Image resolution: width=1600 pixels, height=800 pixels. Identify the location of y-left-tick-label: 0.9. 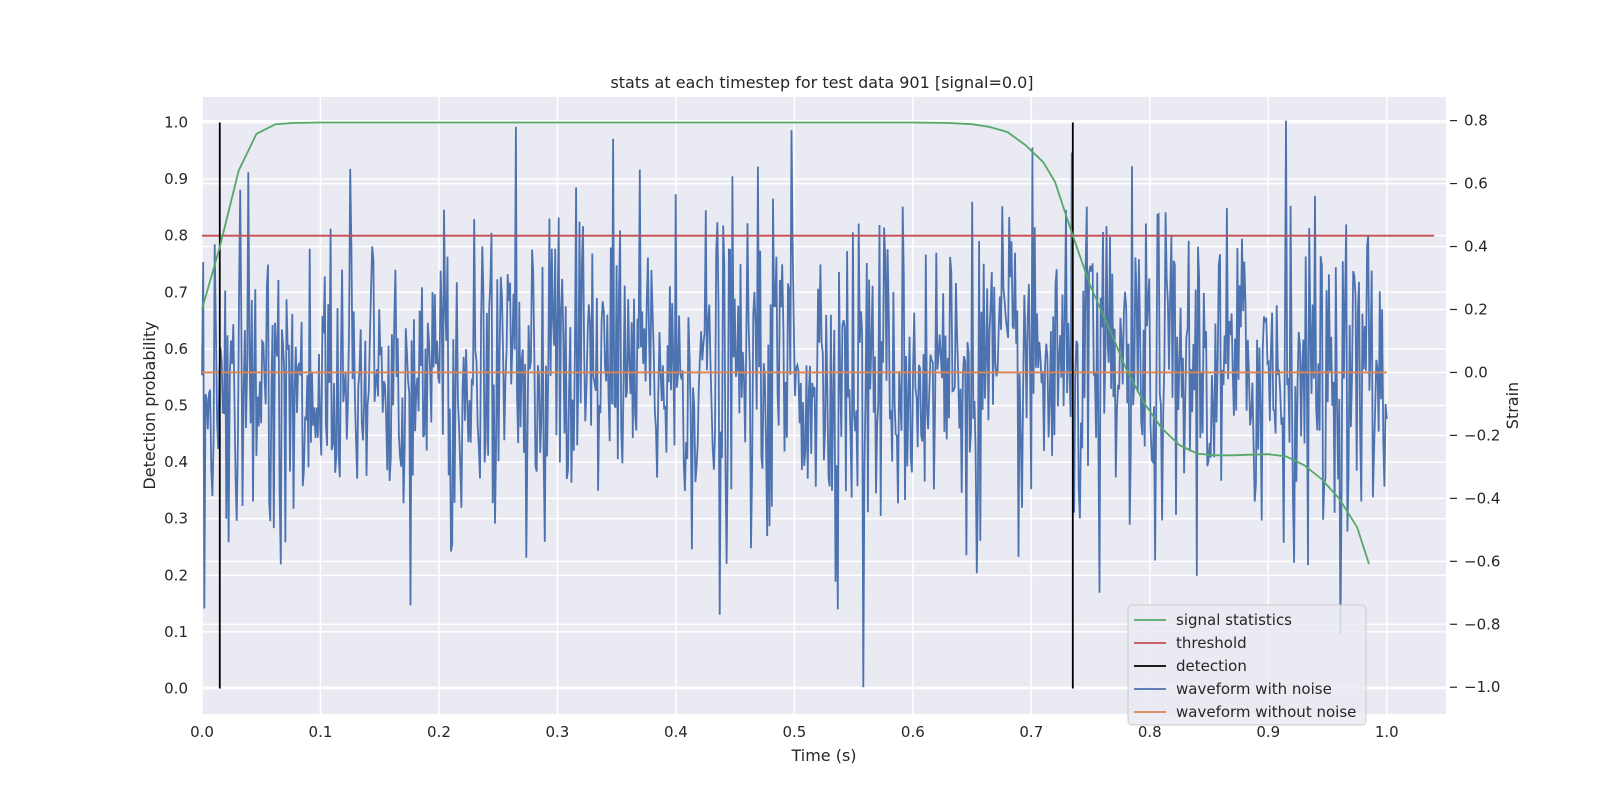
(176, 179).